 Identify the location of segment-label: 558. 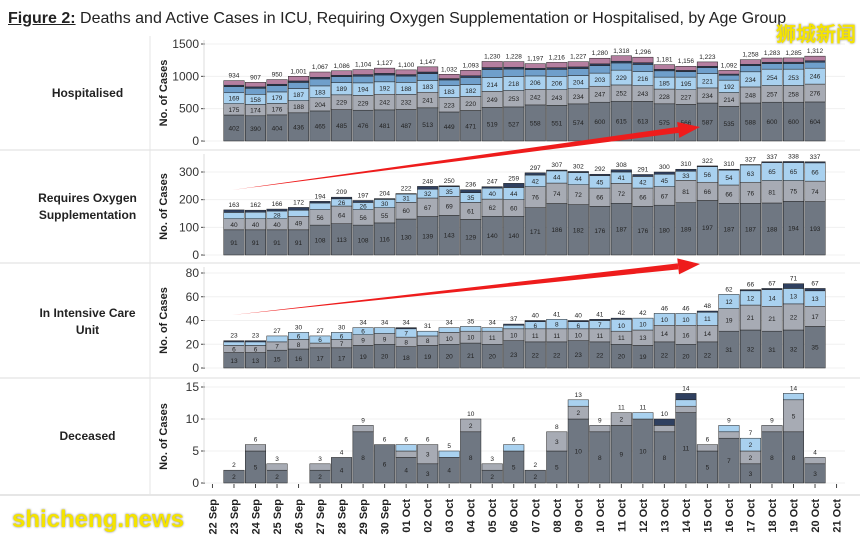
(535, 123).